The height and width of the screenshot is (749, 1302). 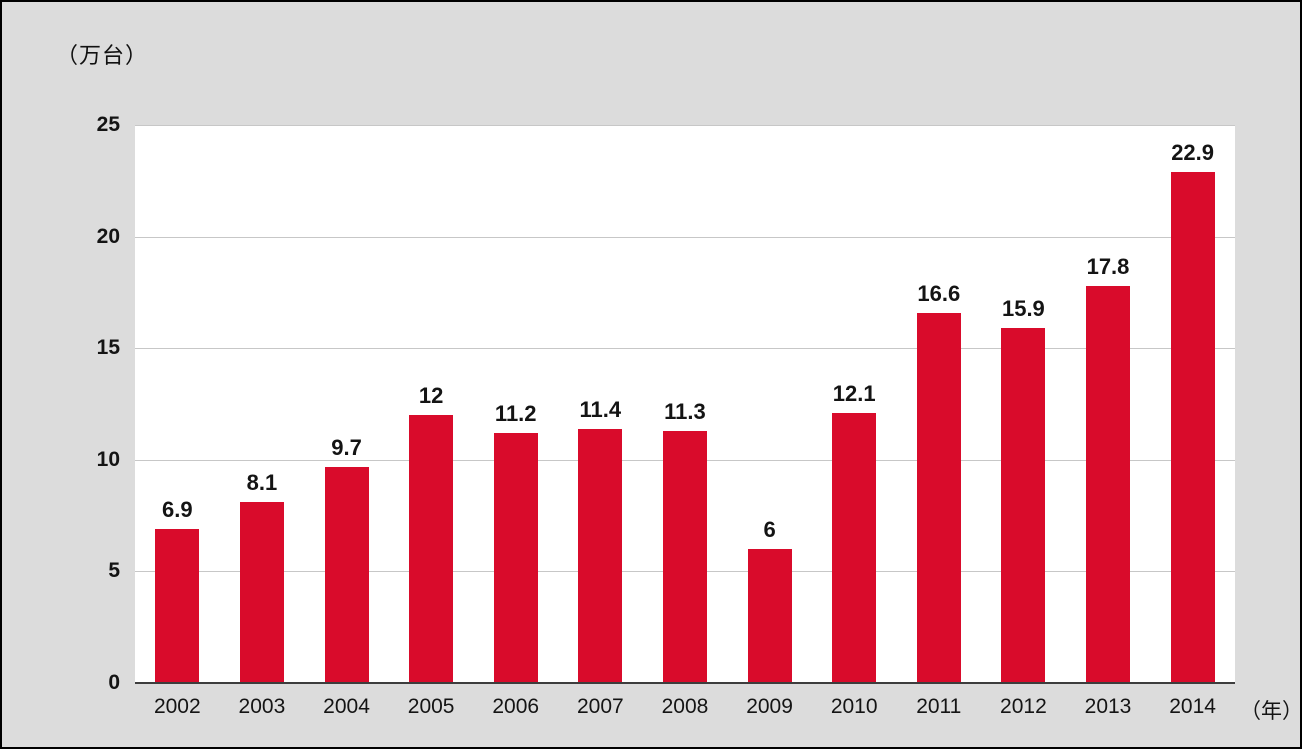 I want to click on x-tick-label-2003: 2003, so click(x=262, y=706).